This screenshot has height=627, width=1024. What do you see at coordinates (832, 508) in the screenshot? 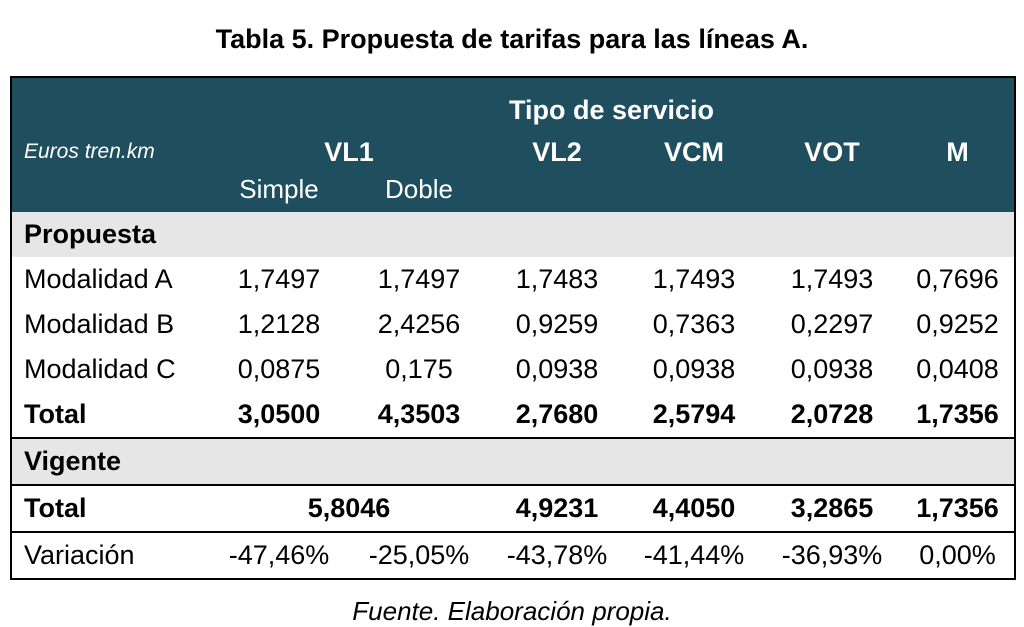
I see `table-cell: 3,2865` at bounding box center [832, 508].